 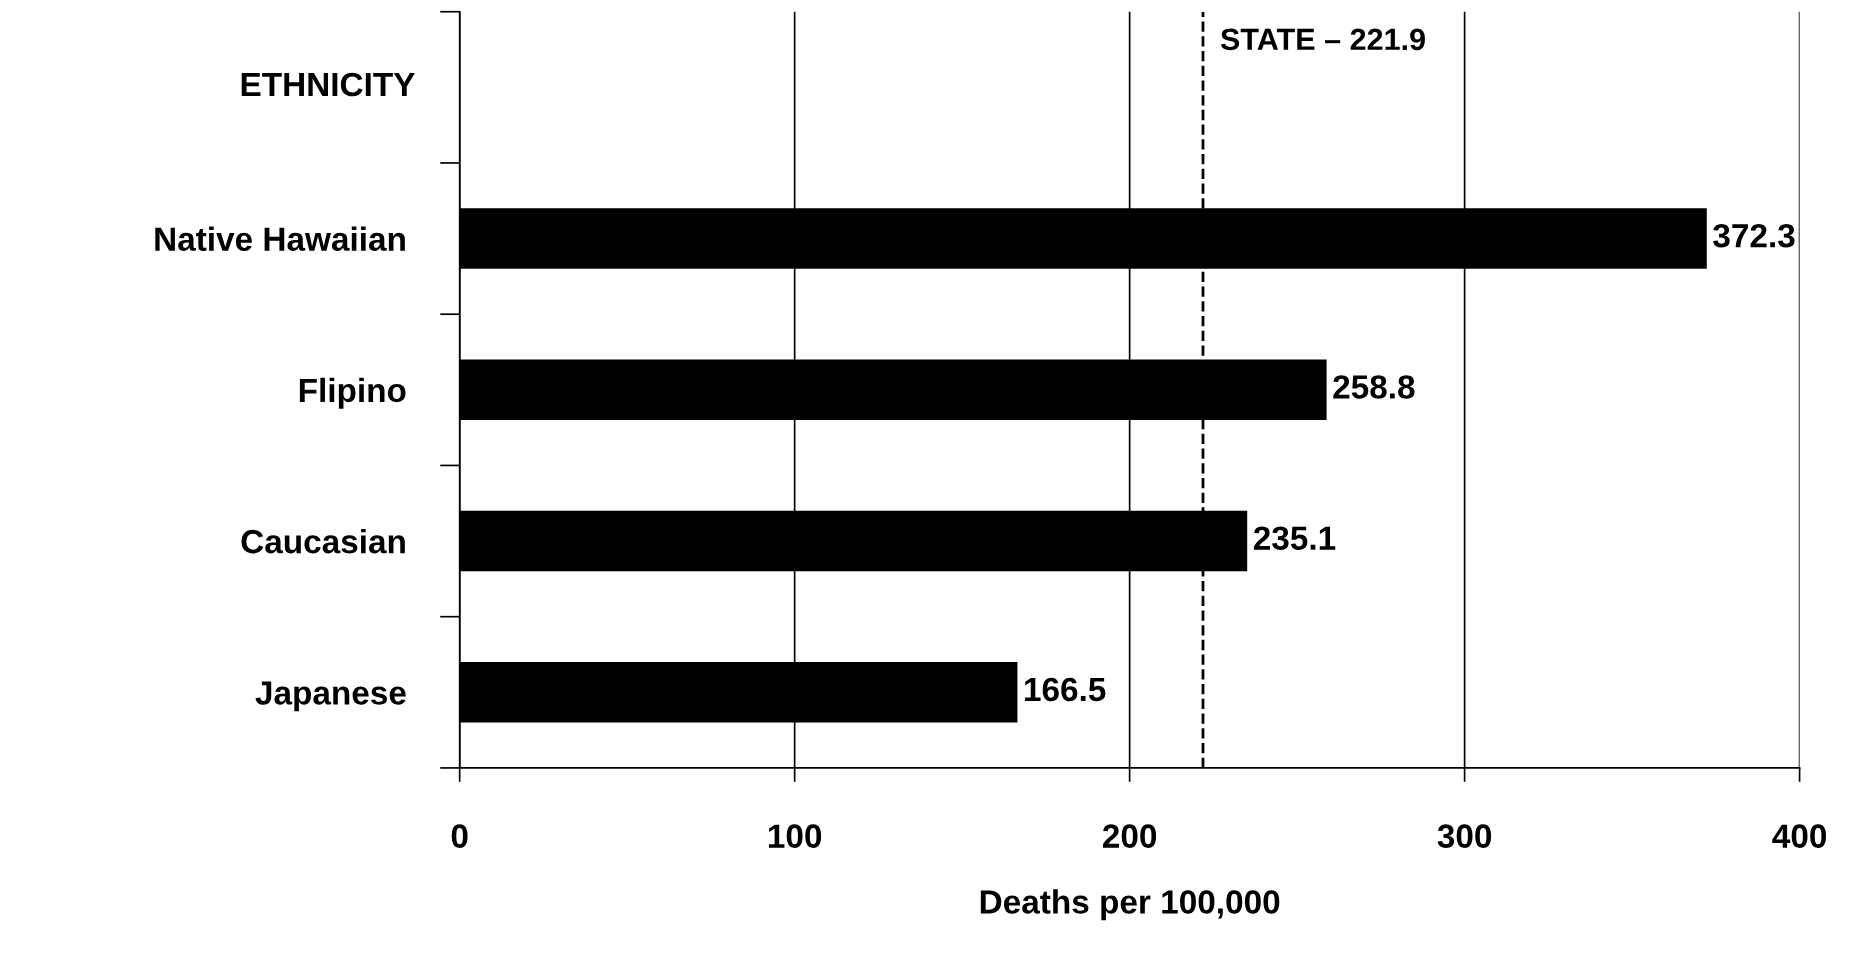 What do you see at coordinates (352, 393) in the screenshot?
I see `y-tick-label: Flipino` at bounding box center [352, 393].